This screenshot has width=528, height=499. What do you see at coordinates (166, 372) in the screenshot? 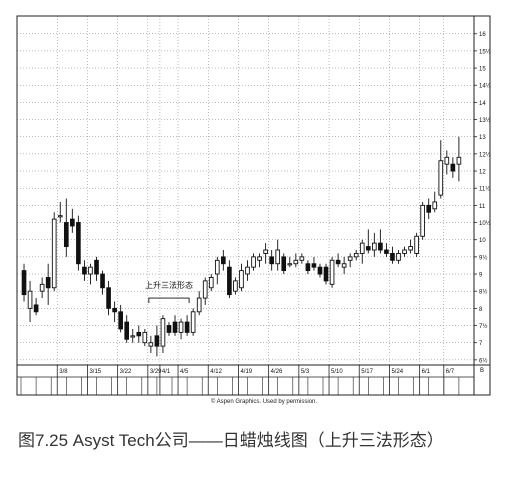
I see `x-tick-label: 4/1` at bounding box center [166, 372].